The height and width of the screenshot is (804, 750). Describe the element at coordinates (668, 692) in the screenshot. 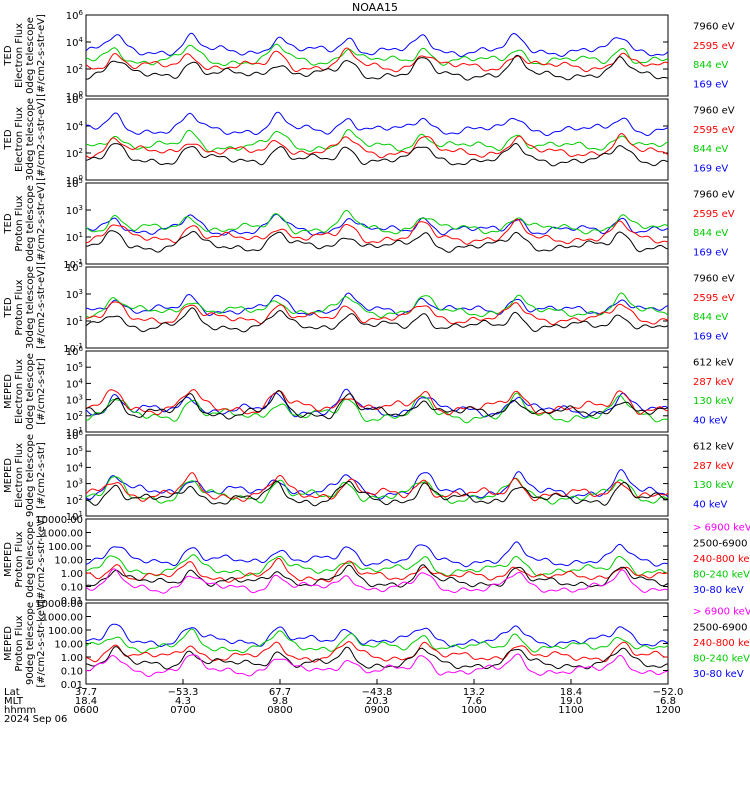

I see `x-tick-label-lat: −52.0` at that location.